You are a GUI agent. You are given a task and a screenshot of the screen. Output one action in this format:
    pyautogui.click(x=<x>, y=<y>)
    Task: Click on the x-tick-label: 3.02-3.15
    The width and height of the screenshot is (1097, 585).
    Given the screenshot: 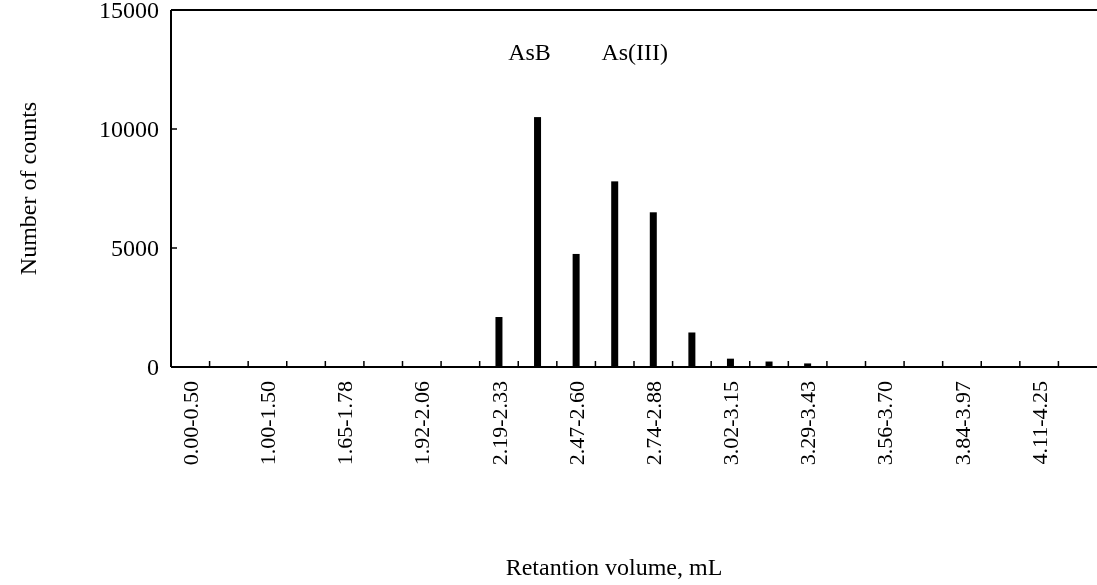 What is the action you would take?
    pyautogui.click(x=731, y=423)
    